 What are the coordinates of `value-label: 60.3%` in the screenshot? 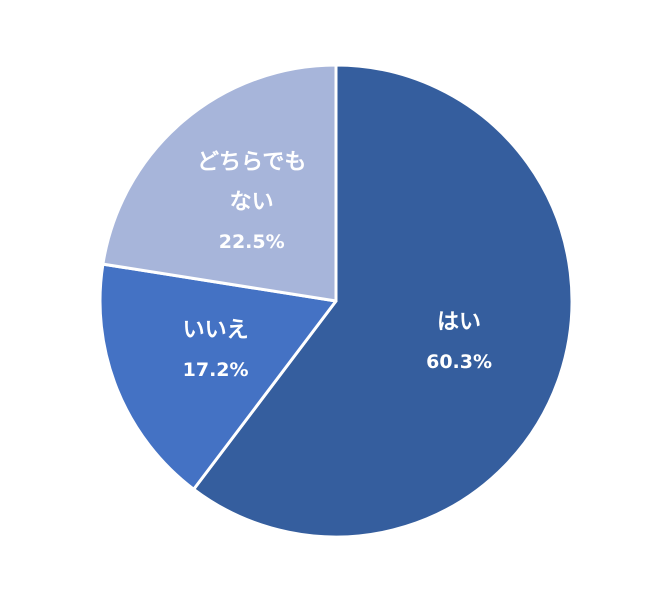 It's located at (459, 362).